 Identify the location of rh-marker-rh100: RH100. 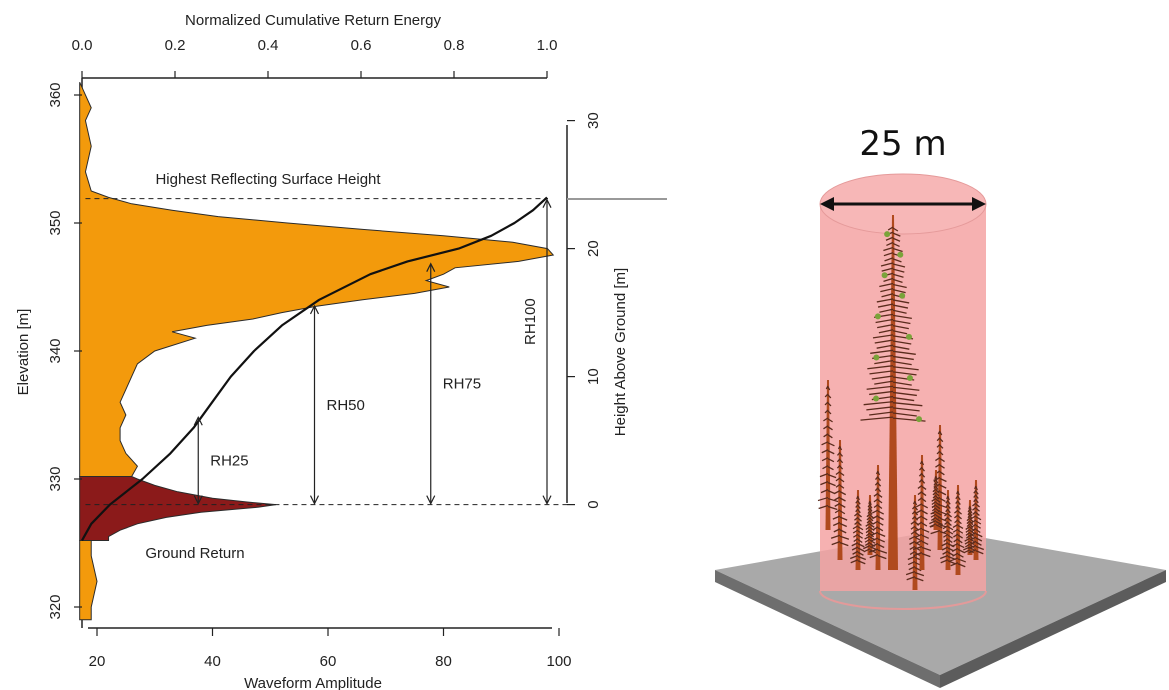
(537, 351).